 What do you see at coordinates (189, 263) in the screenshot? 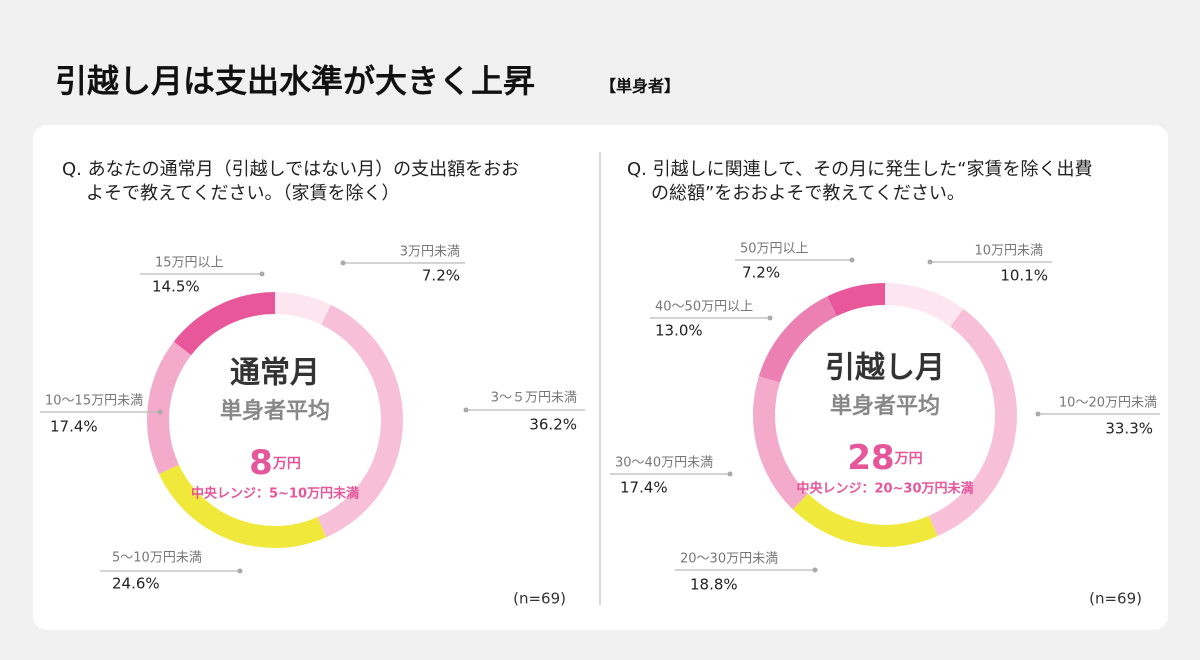
I see `category-label: 15万円以上` at bounding box center [189, 263].